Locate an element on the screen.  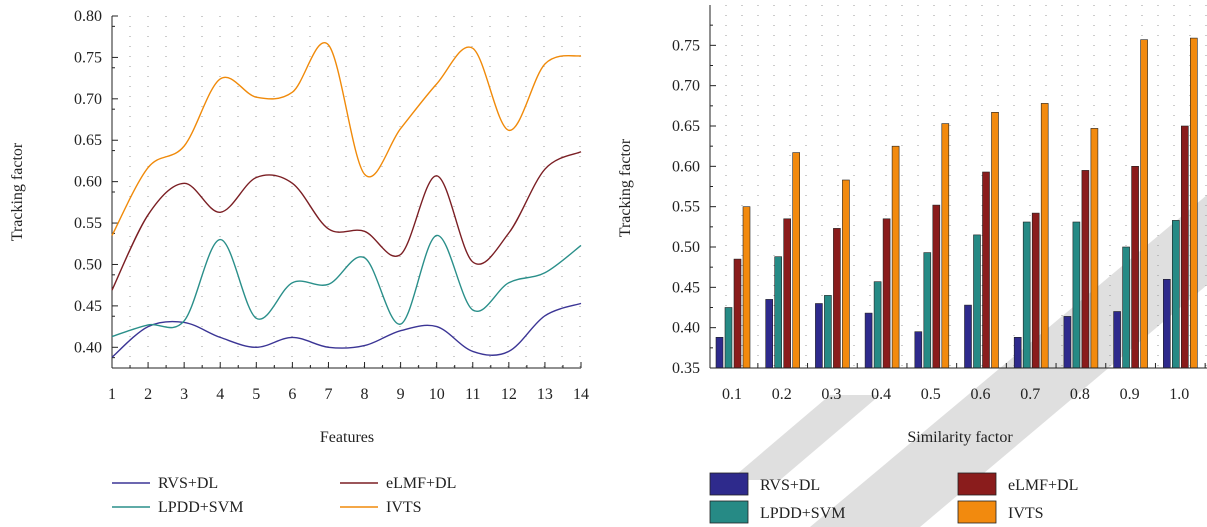
legend-label: RVS+DL is located at coordinates (188, 483).